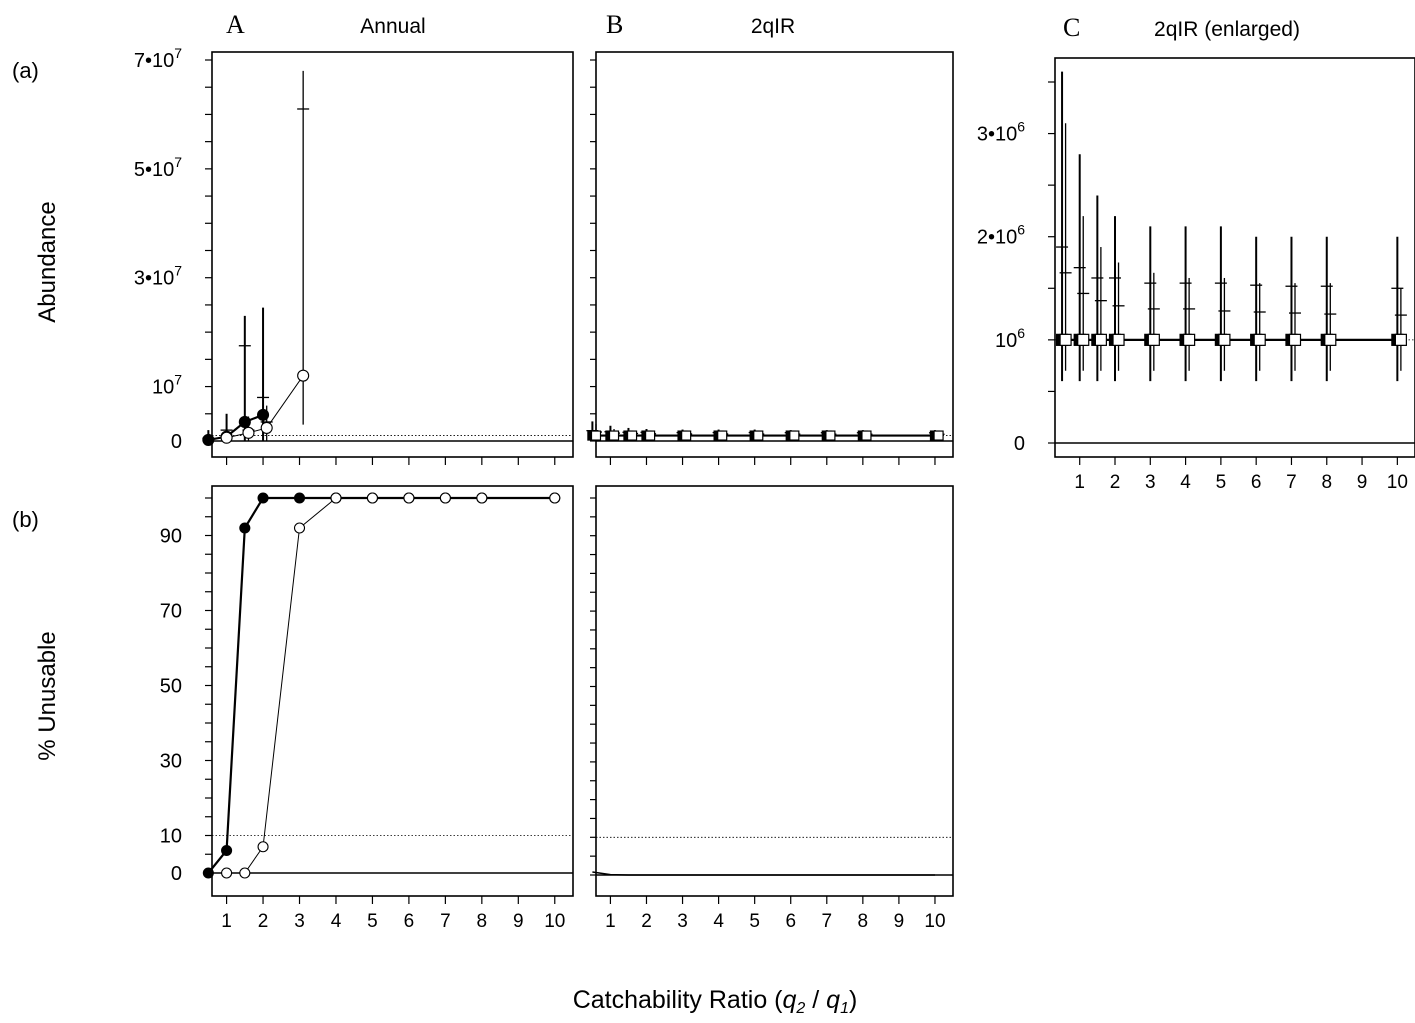  What do you see at coordinates (773, 26) in the screenshot?
I see `panel-title-2qir: 2qIR` at bounding box center [773, 26].